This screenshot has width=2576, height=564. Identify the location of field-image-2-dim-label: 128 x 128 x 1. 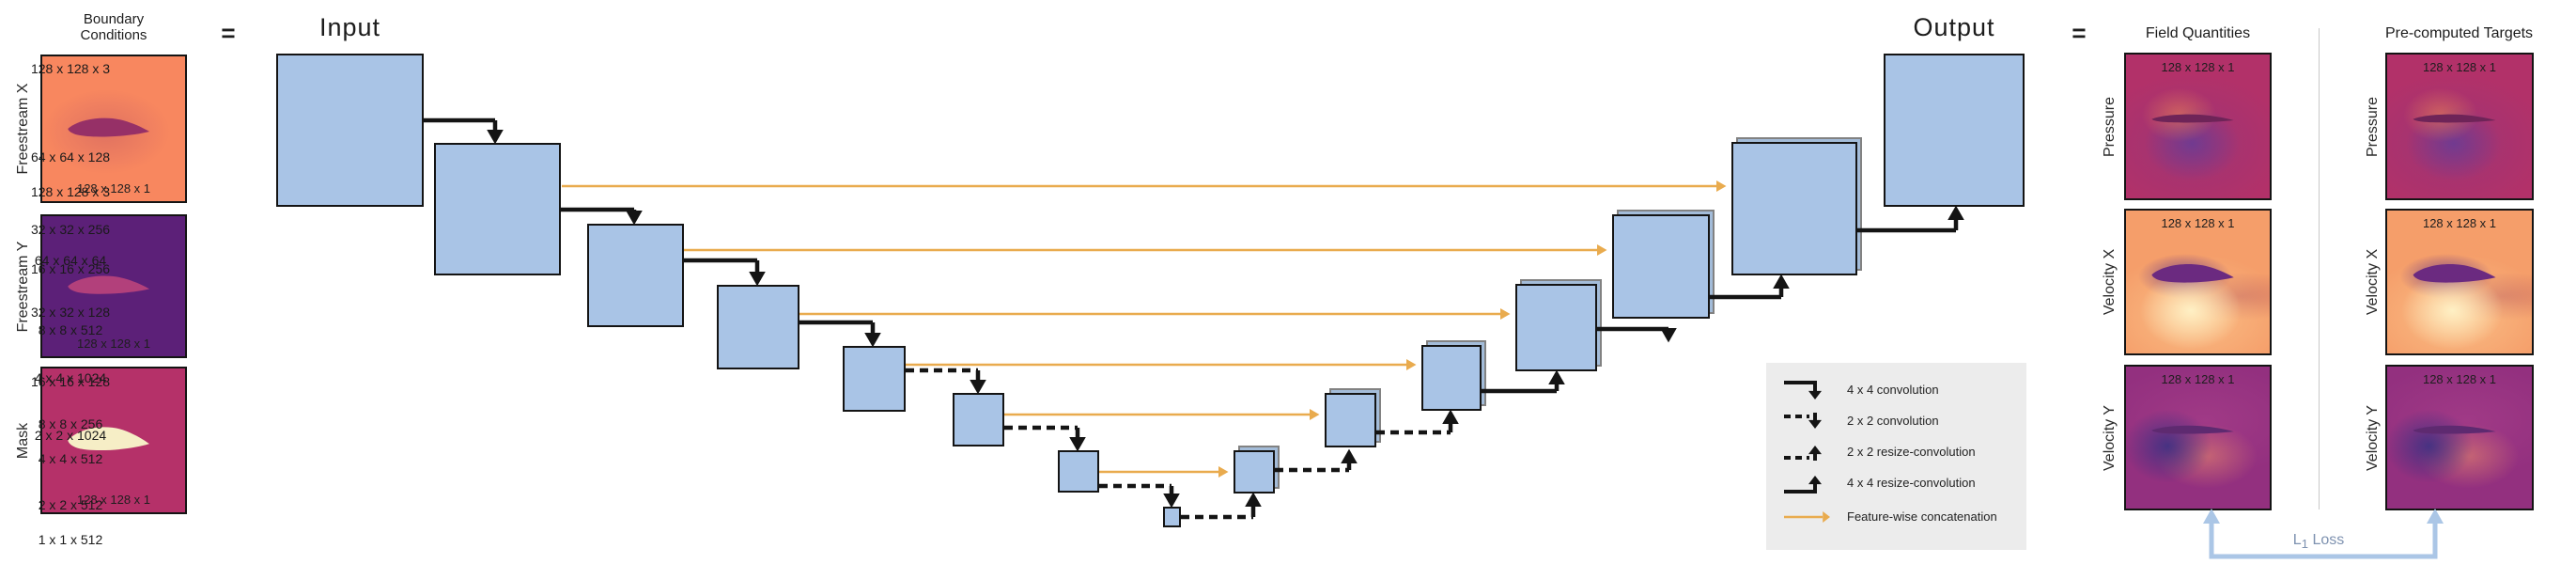
(2198, 379).